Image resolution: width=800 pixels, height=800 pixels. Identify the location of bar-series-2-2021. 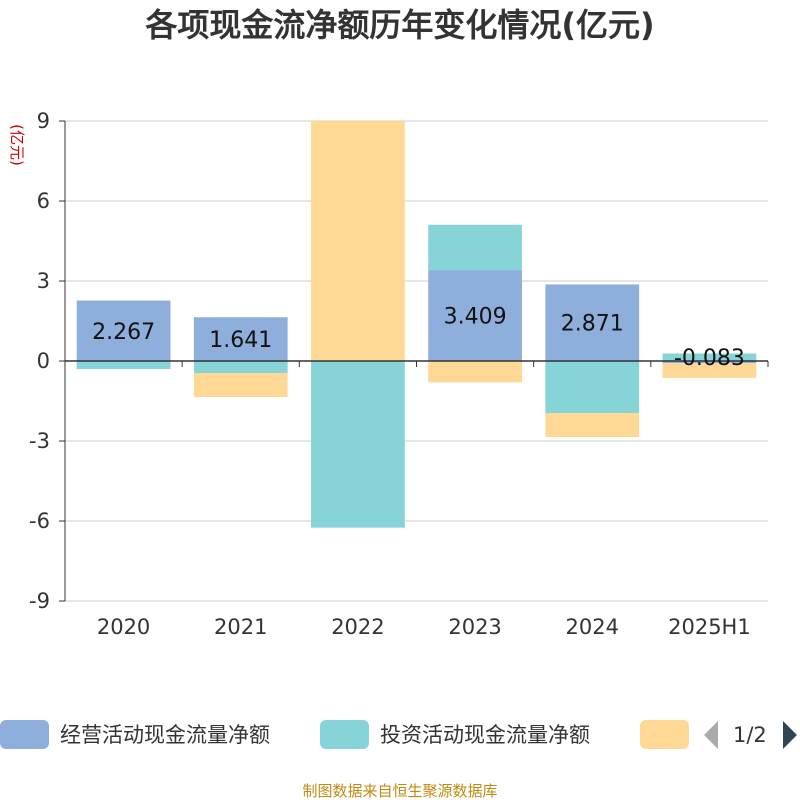
(240, 367).